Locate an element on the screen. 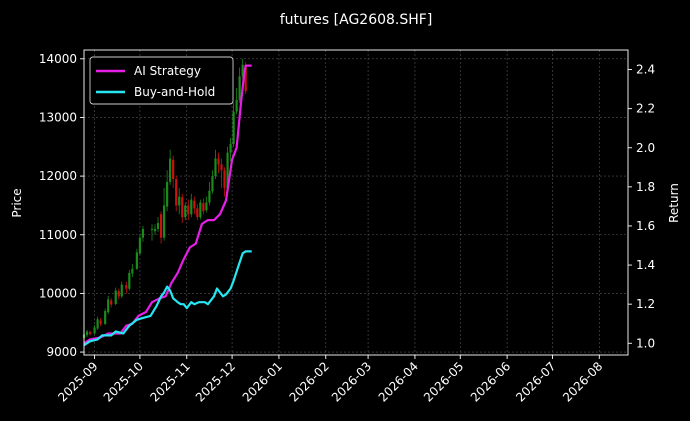 Image resolution: width=690 pixels, height=421 pixels. y-right-tick-label: 2.2 is located at coordinates (645, 109).